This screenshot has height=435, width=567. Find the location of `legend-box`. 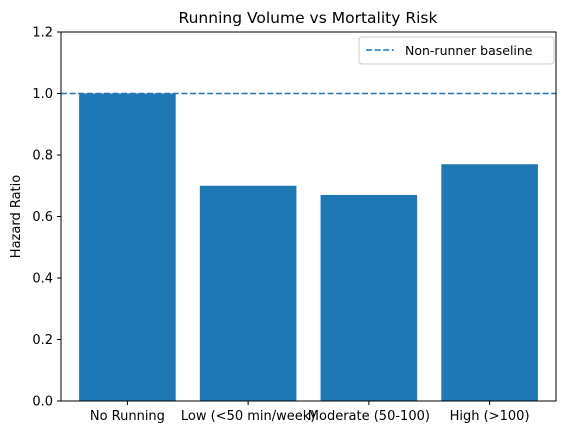

legend-box is located at coordinates (456, 50).